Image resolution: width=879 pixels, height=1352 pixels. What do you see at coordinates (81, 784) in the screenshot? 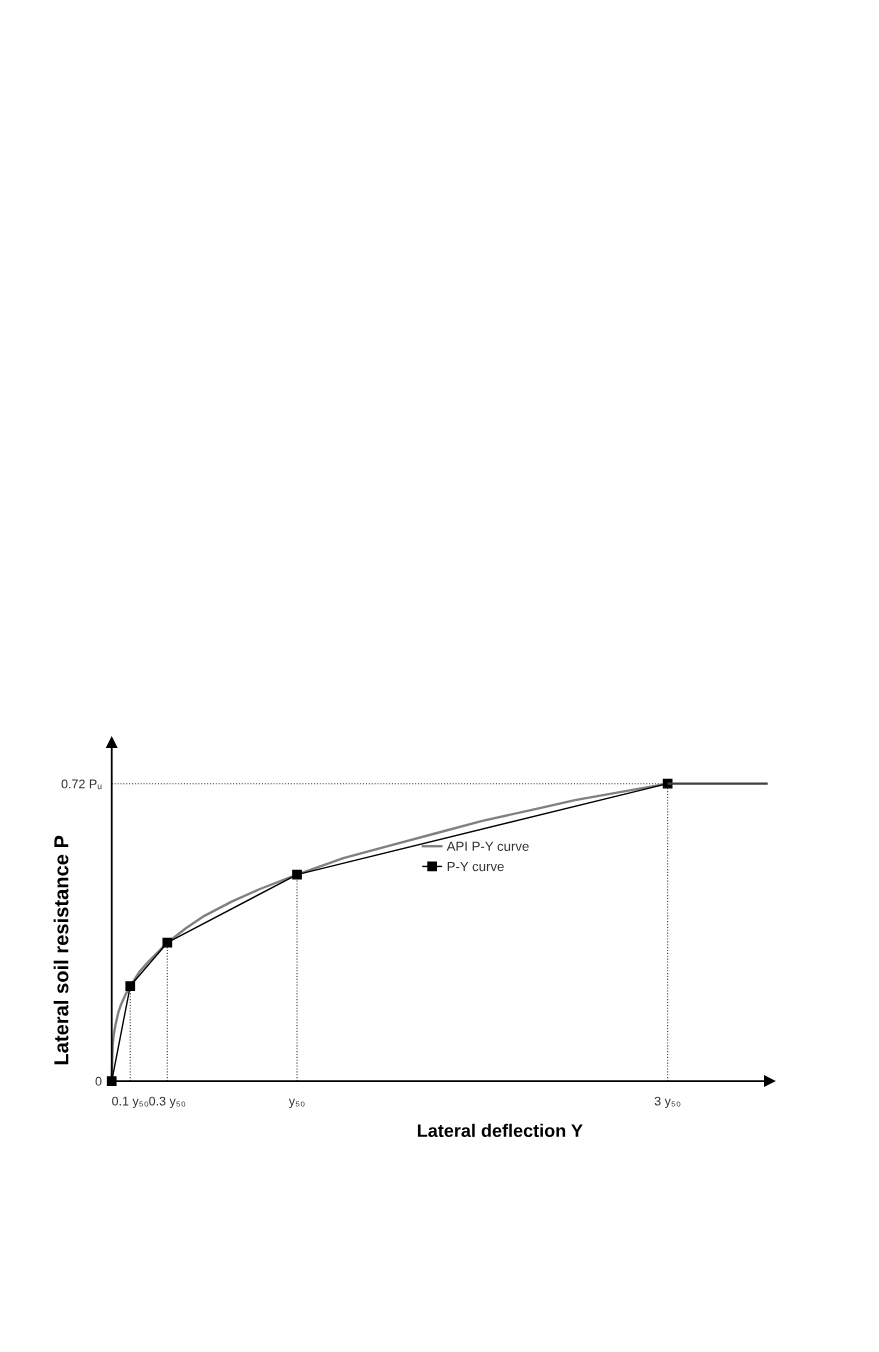
I see `y-tick-label: 0.72 Pᵤ` at bounding box center [81, 784].